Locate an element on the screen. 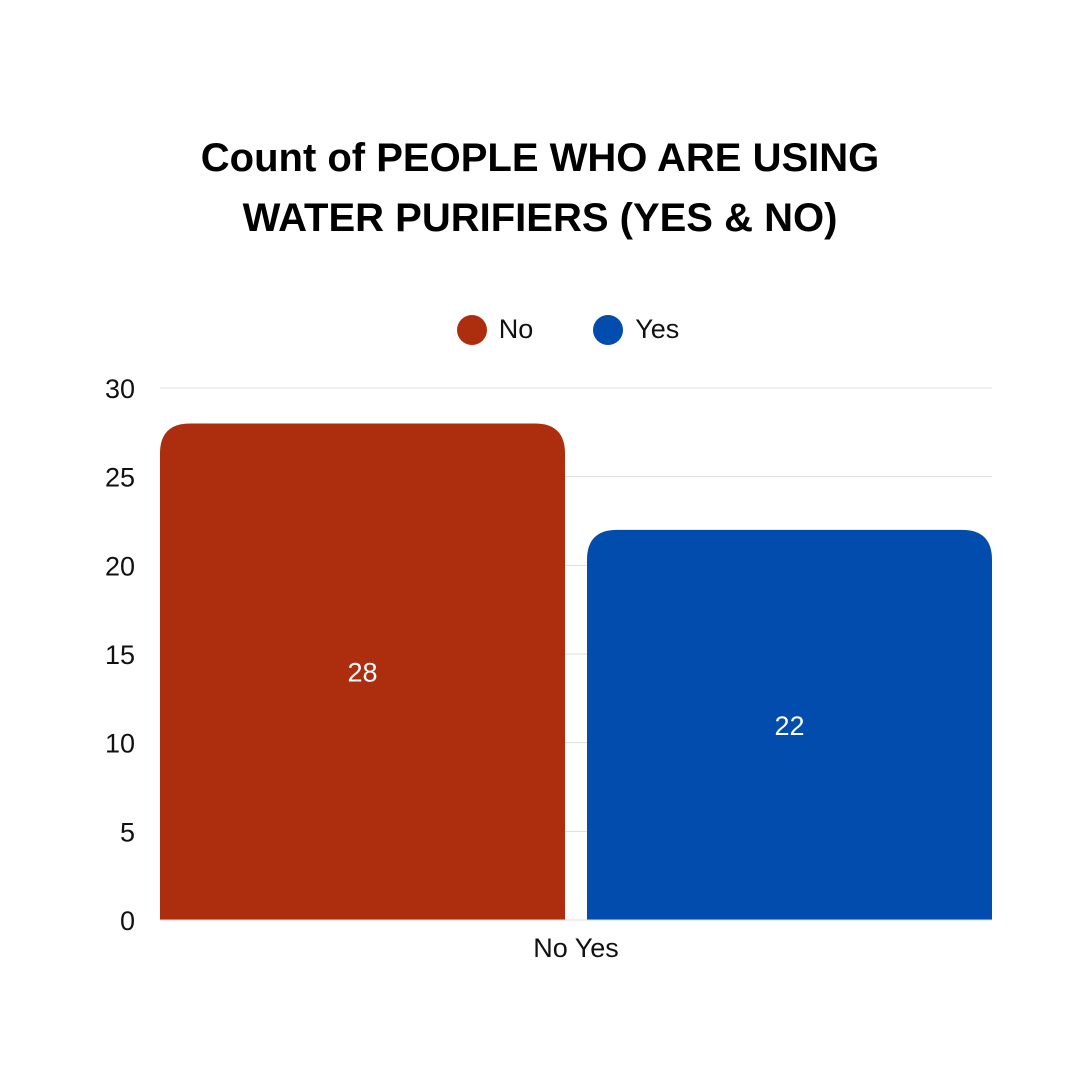  legend-swatch-no is located at coordinates (471, 329).